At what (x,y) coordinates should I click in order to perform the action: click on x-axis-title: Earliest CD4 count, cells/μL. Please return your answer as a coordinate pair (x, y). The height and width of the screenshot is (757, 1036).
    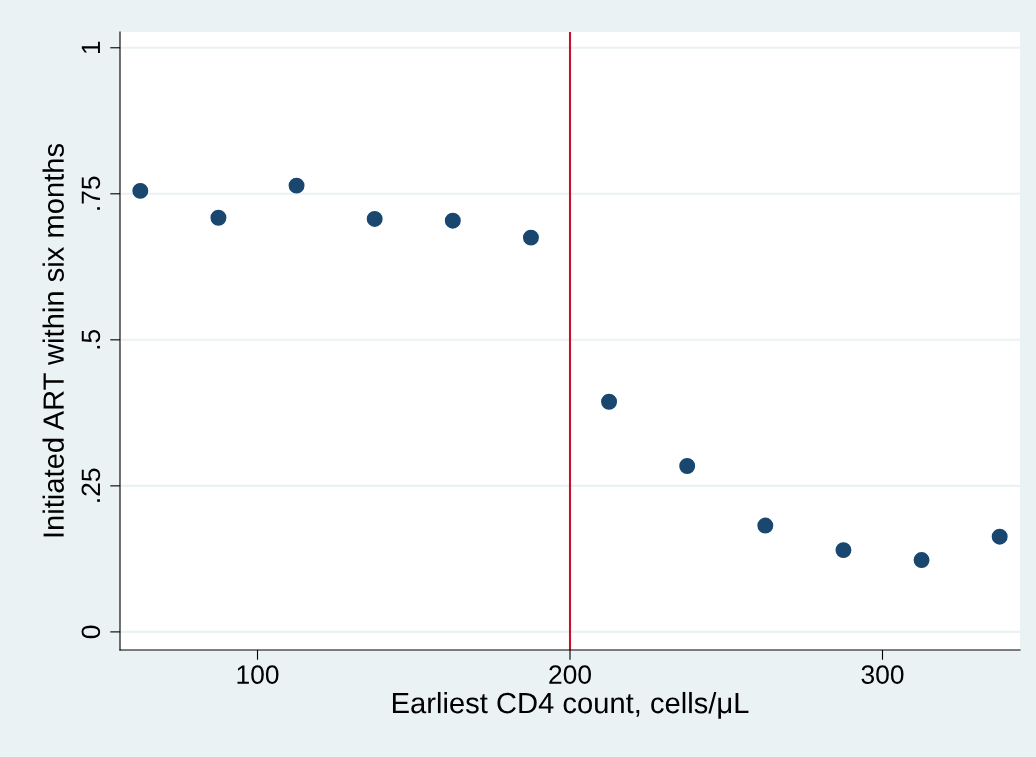
    Looking at the image, I should click on (570, 705).